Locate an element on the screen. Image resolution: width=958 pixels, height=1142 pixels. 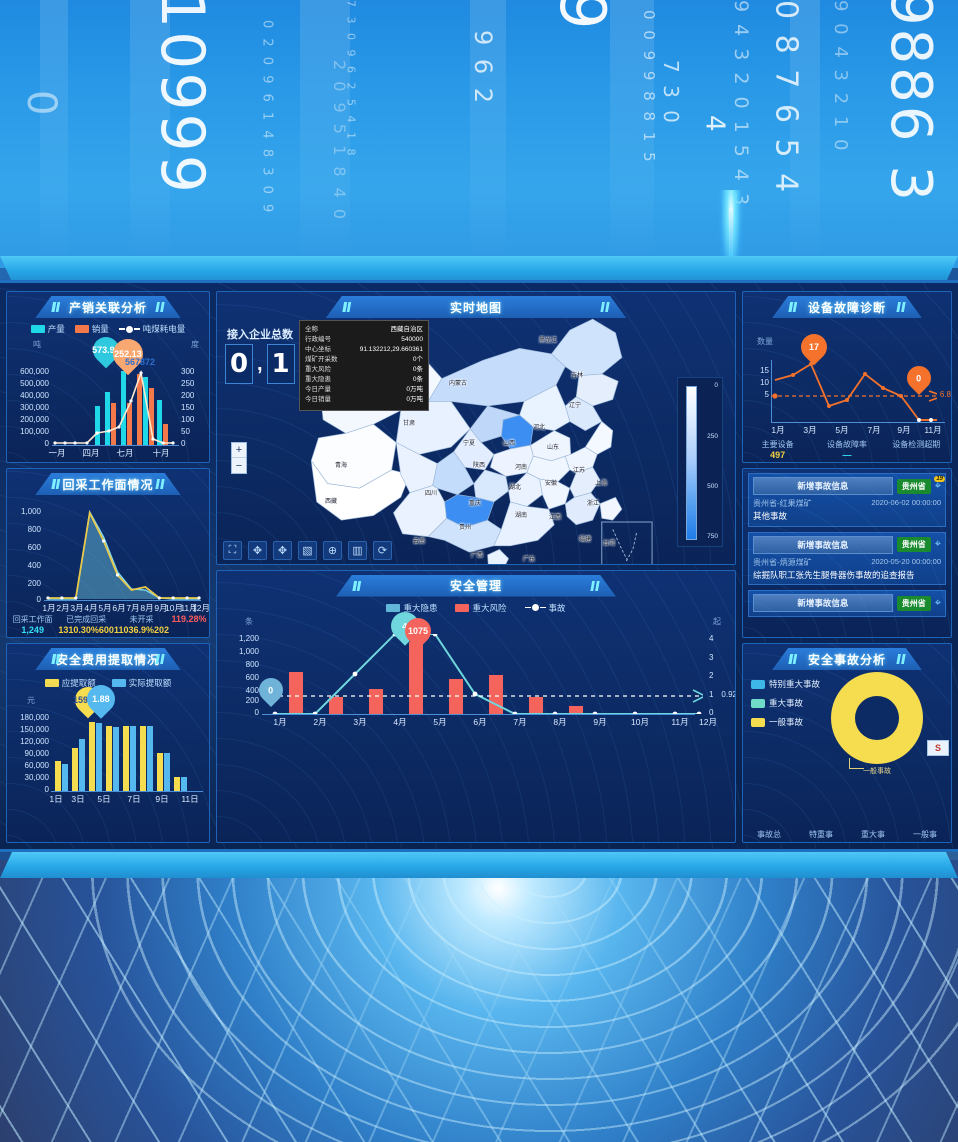
legend-label: 事故 is located at coordinates (557, 607).